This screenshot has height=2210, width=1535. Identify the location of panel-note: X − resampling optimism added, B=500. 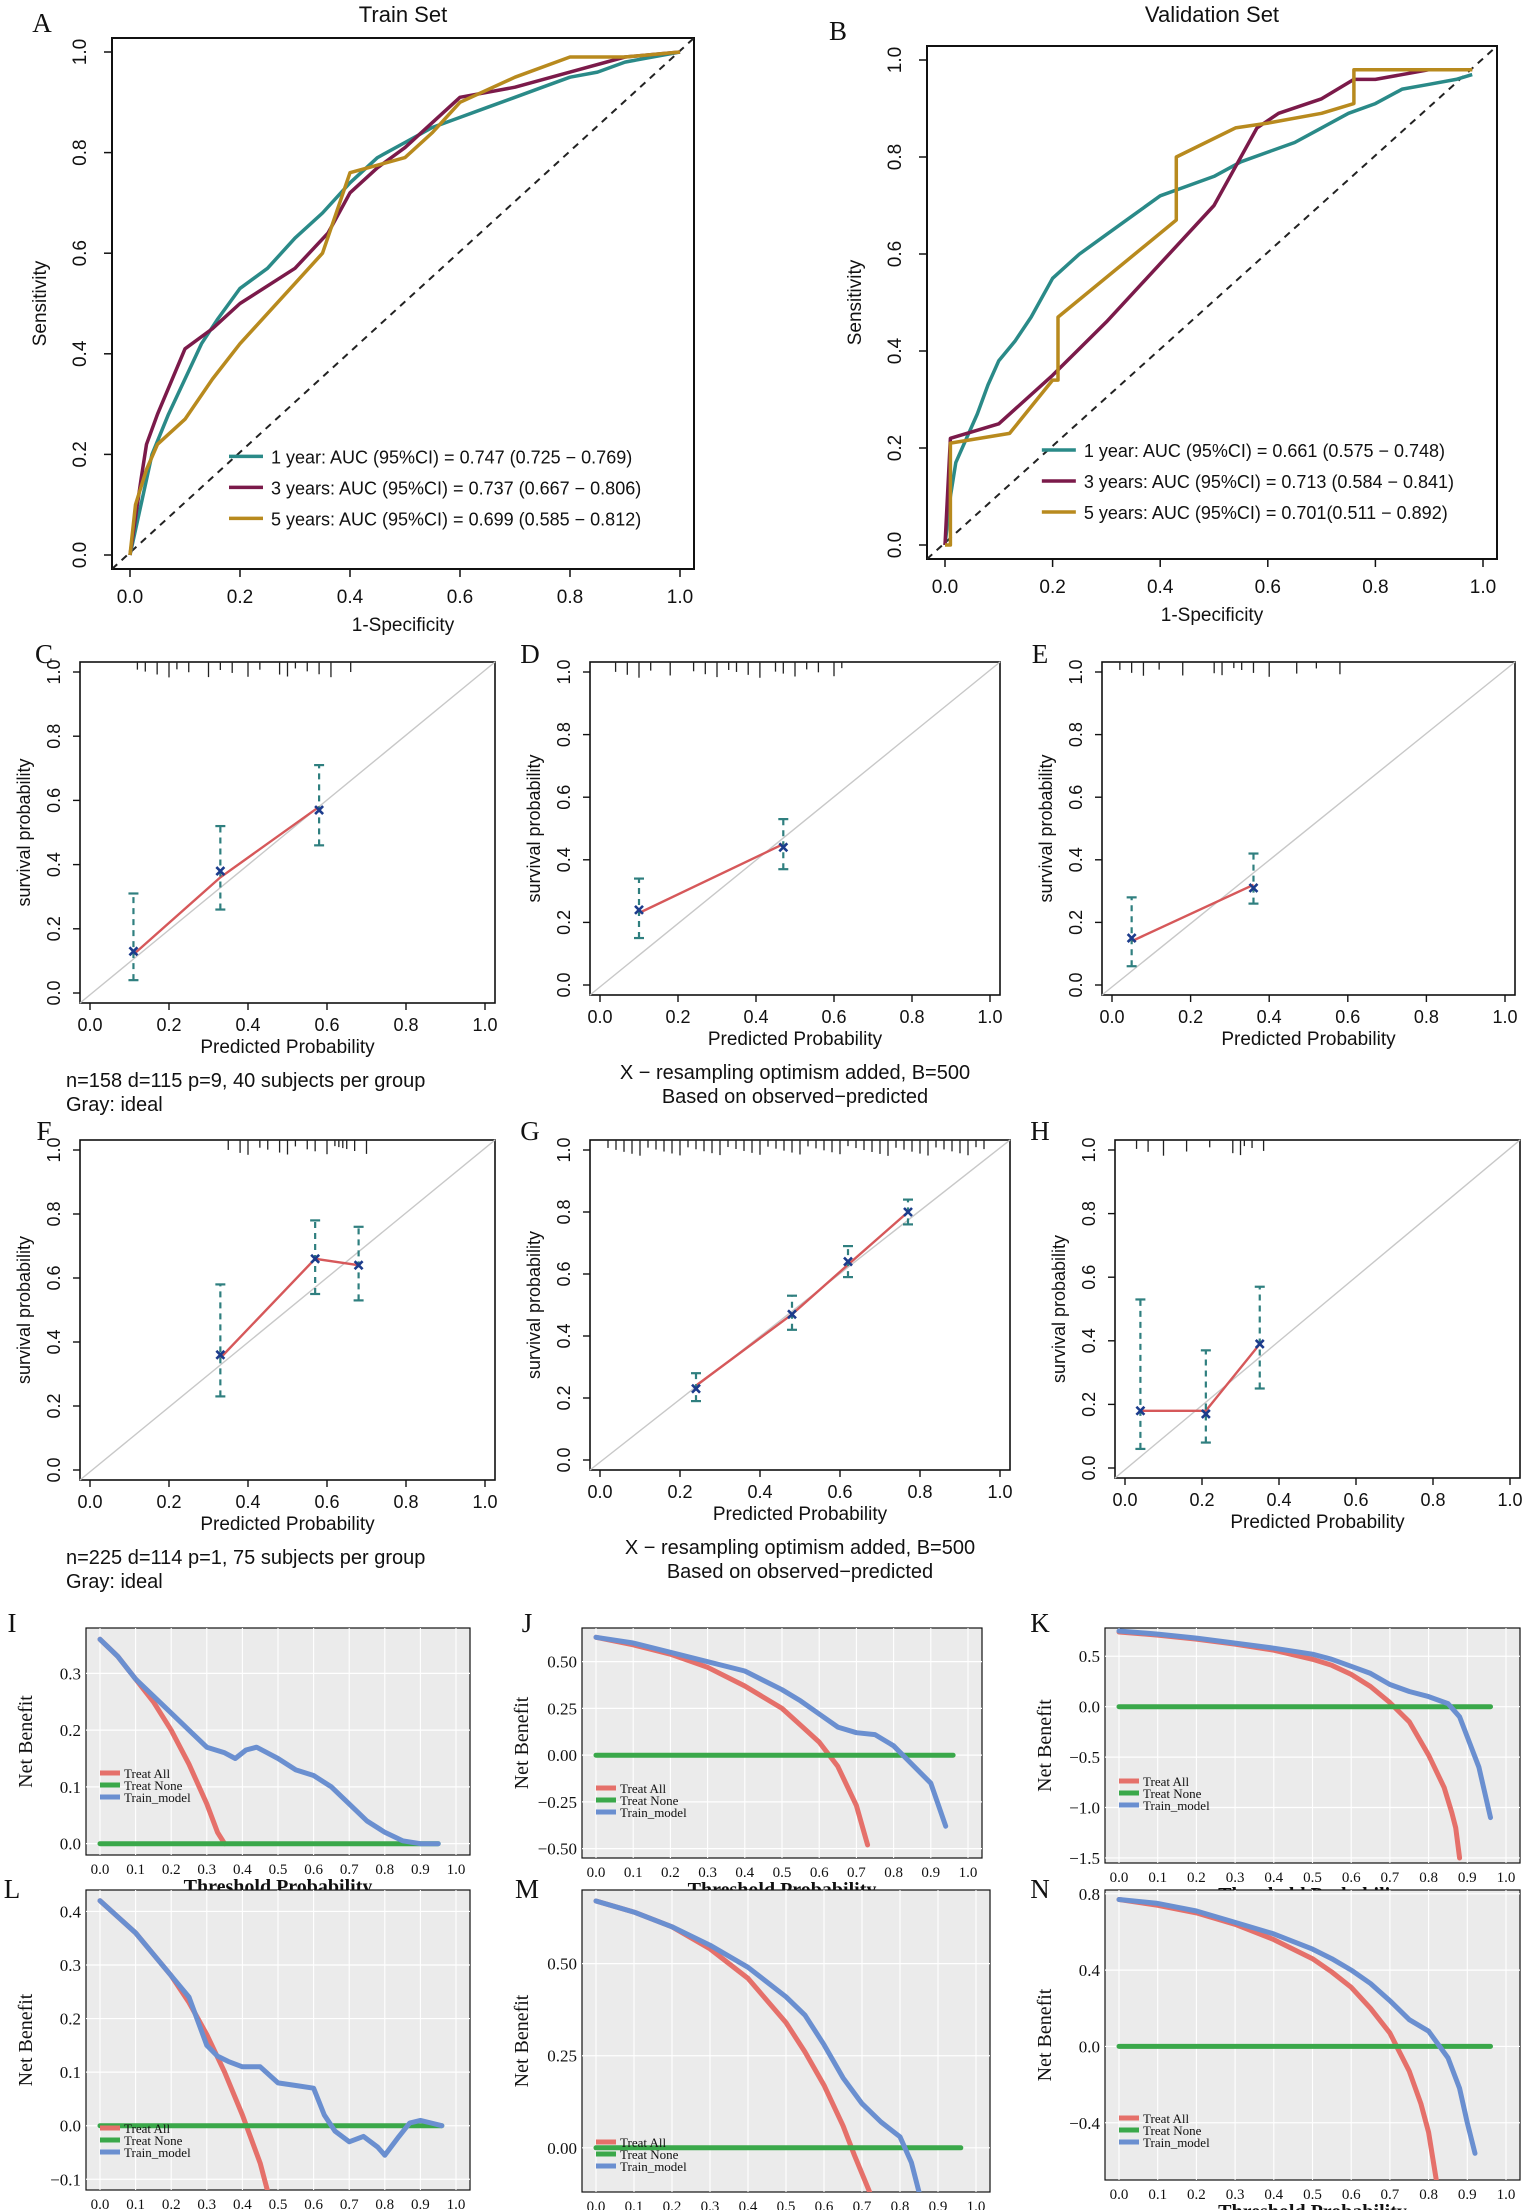
(800, 1548).